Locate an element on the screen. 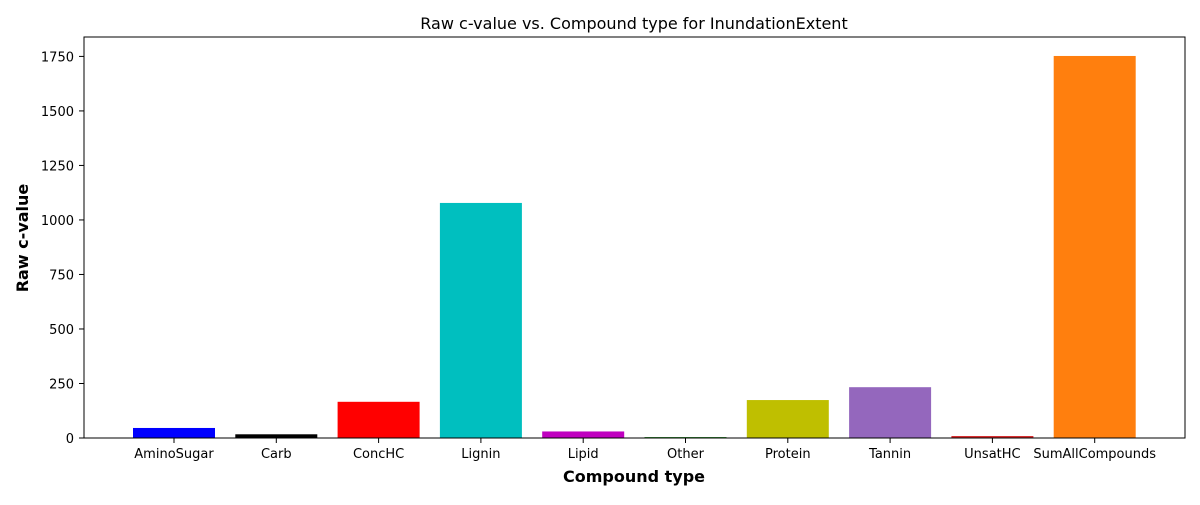 The height and width of the screenshot is (505, 1200). y-tick-label: 1250 is located at coordinates (57, 166).